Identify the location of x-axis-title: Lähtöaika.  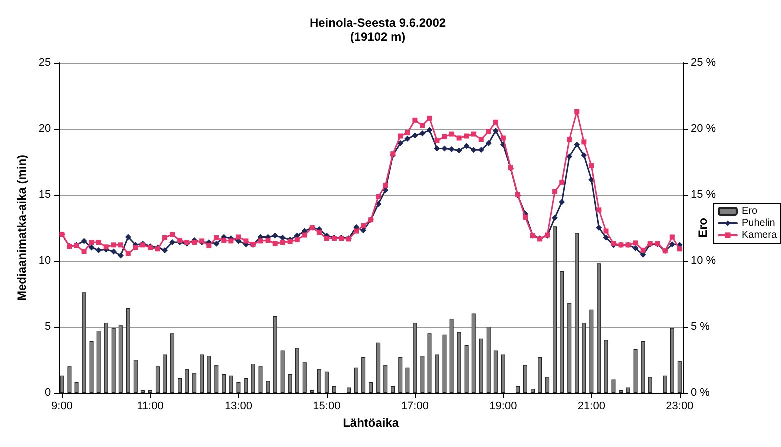
(371, 423).